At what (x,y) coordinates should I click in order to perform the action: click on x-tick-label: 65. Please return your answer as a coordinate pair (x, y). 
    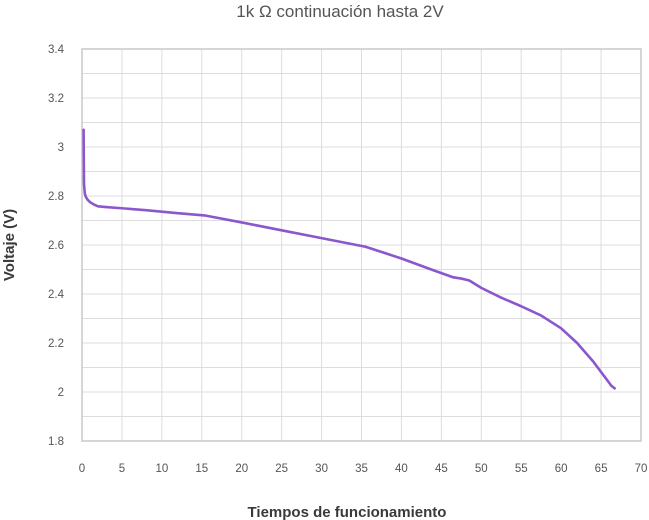
    Looking at the image, I should click on (601, 469).